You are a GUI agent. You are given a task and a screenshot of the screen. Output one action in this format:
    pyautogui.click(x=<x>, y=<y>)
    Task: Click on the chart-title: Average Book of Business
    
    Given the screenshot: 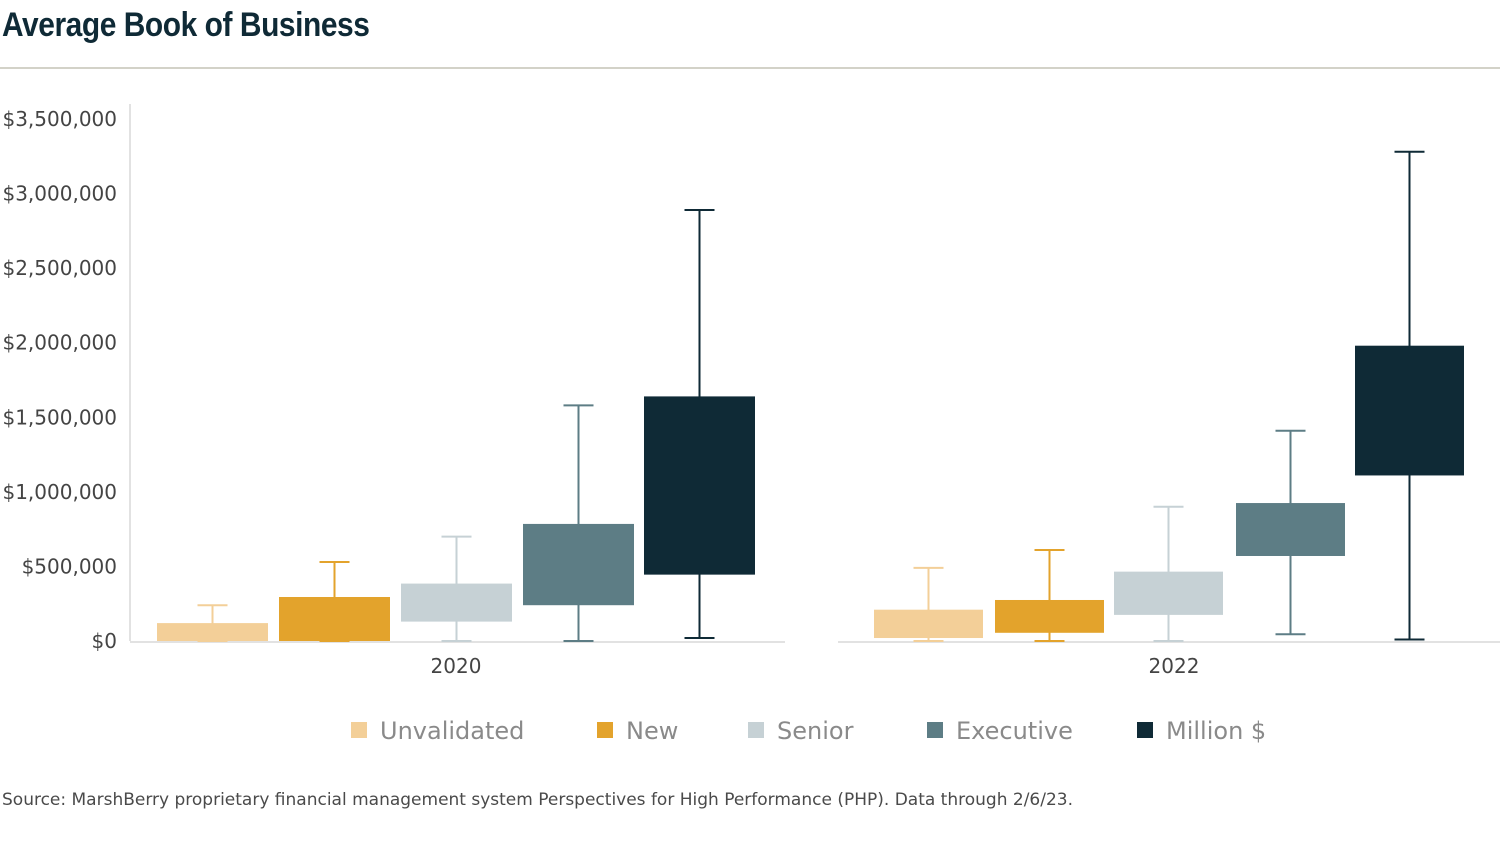 What is the action you would take?
    pyautogui.click(x=186, y=25)
    